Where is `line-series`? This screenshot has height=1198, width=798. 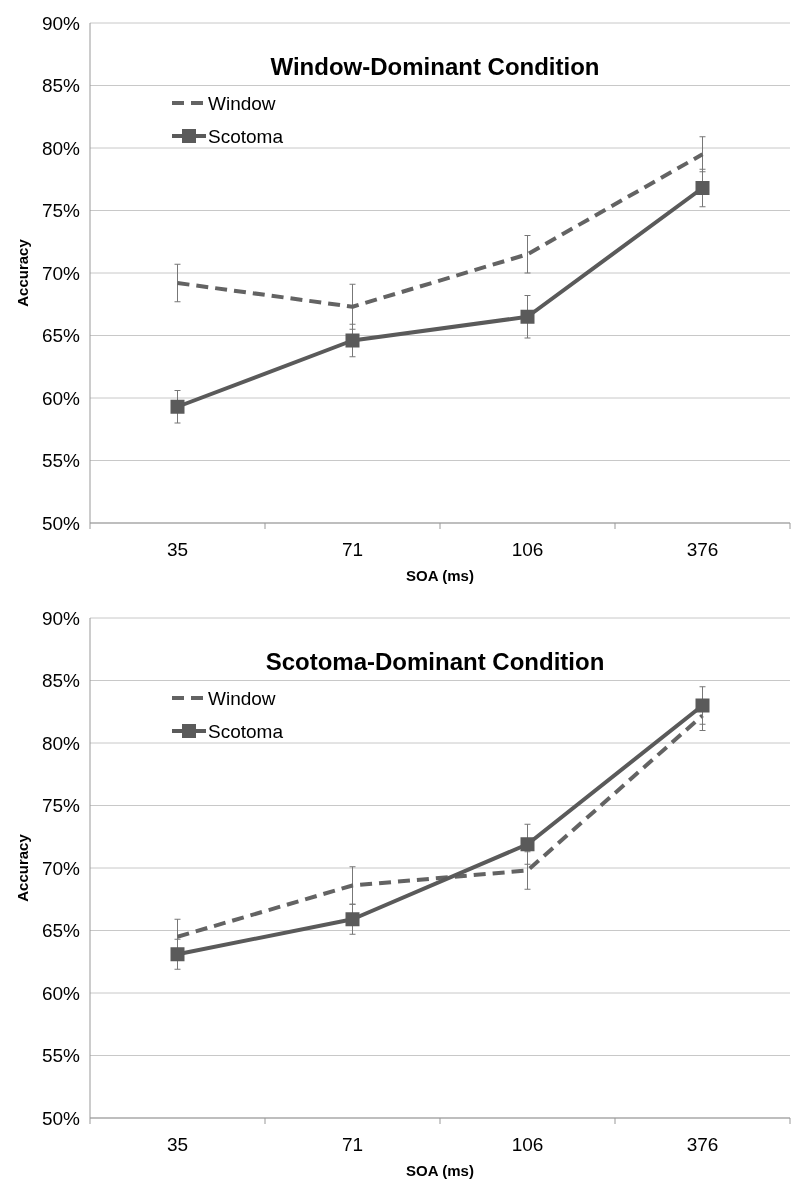
line-series is located at coordinates (440, 230).